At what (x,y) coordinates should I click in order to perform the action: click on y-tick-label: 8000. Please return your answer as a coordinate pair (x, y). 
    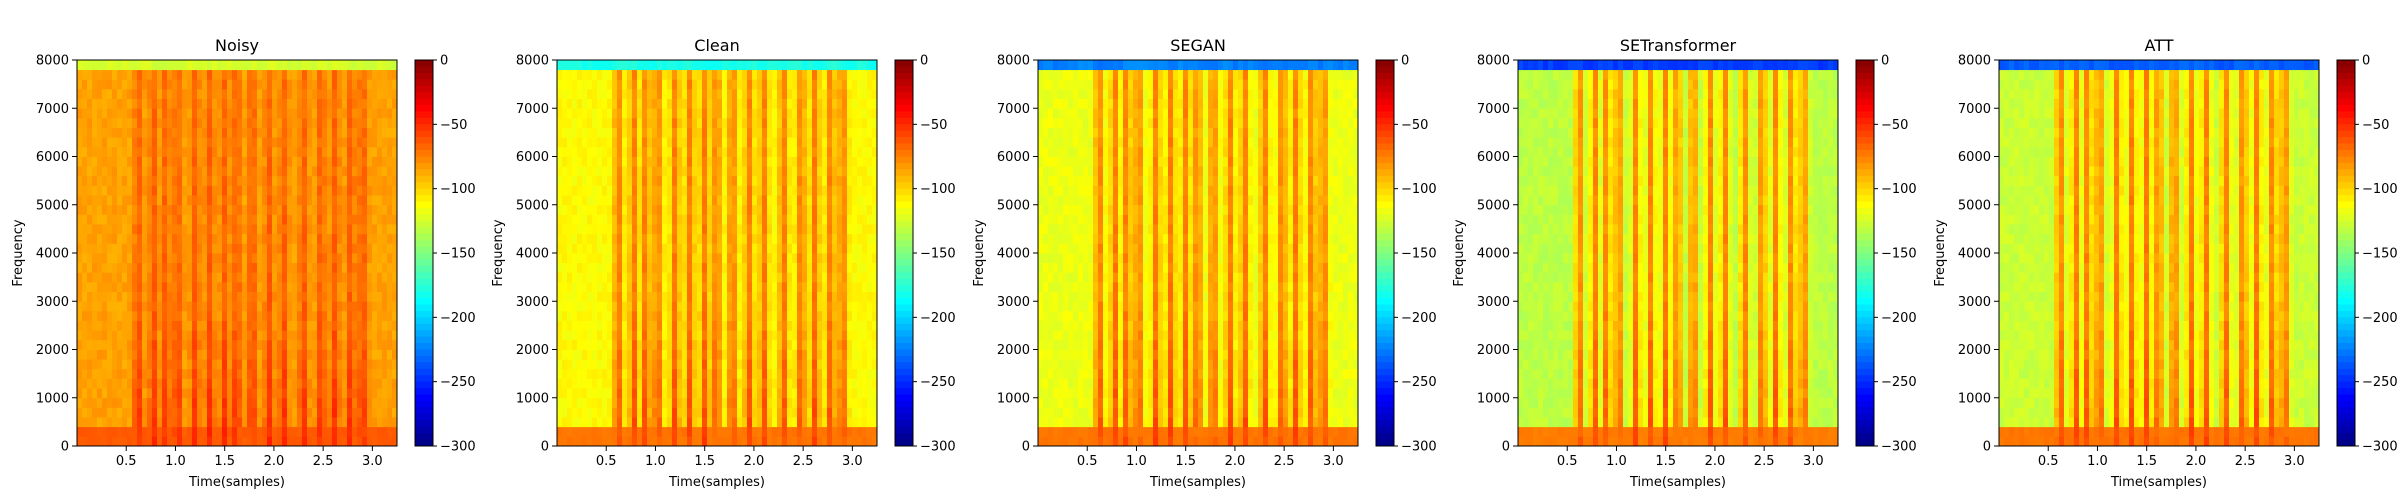
    Looking at the image, I should click on (52, 61).